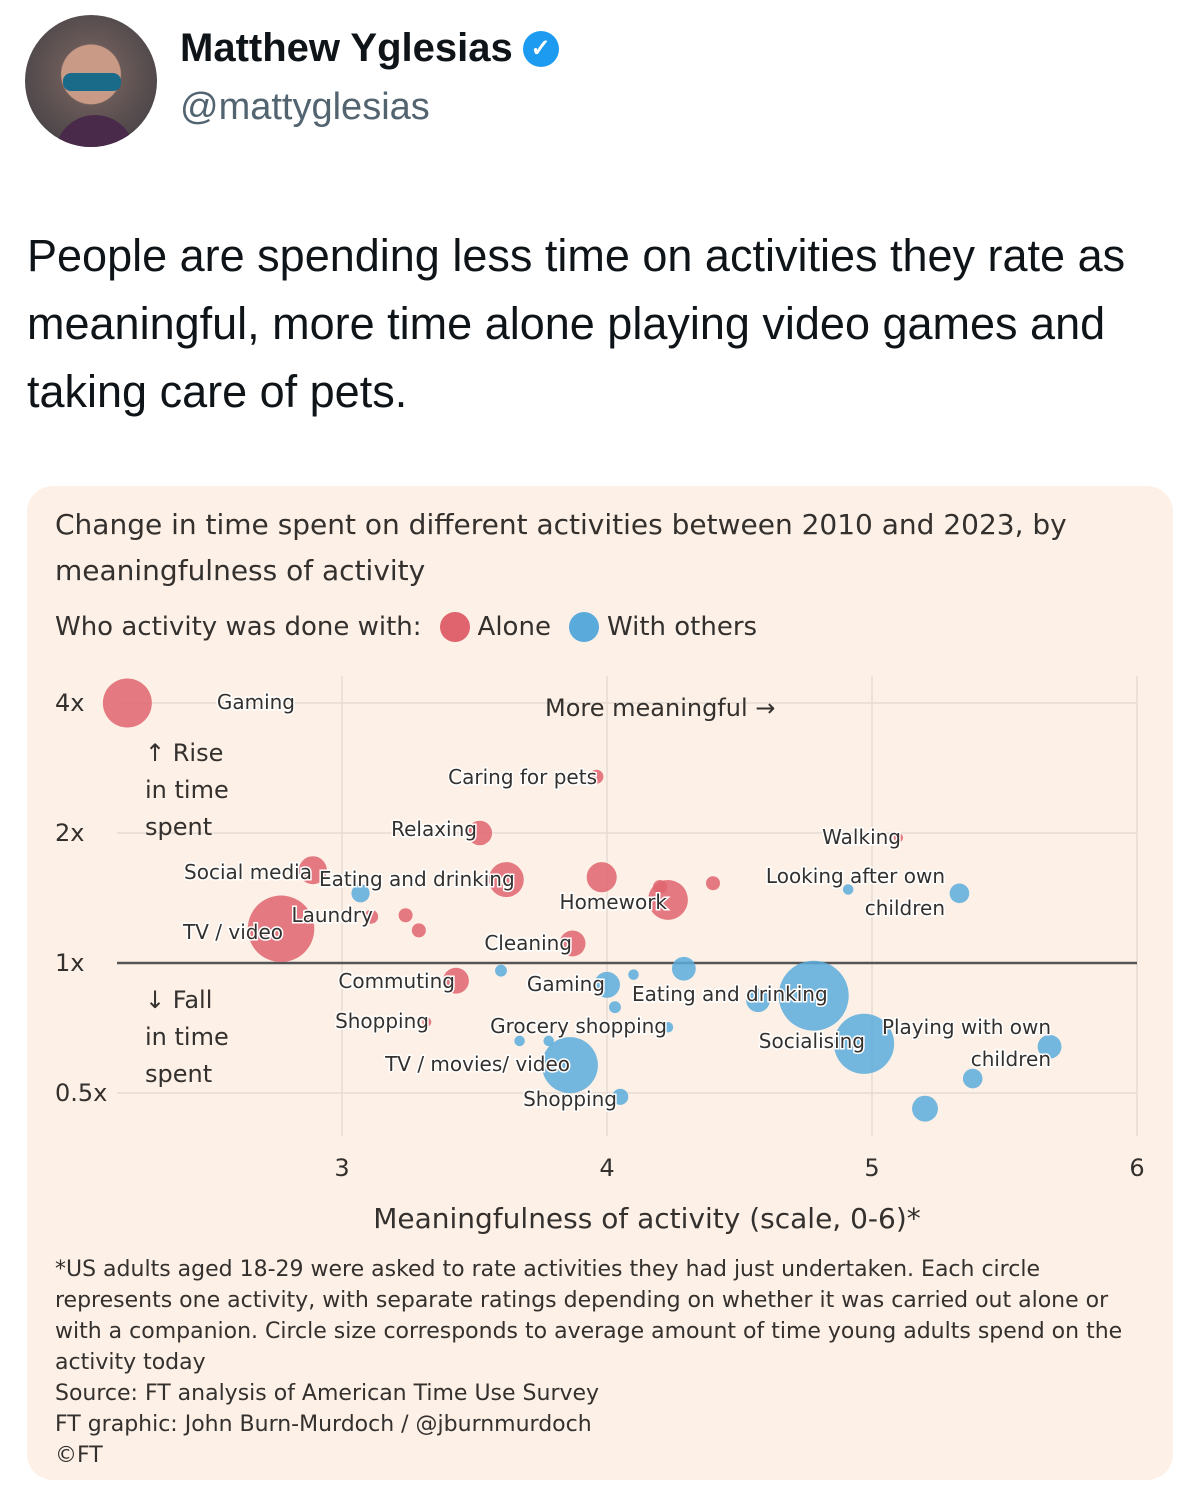 The width and height of the screenshot is (1200, 1500). What do you see at coordinates (187, 1037) in the screenshot?
I see `annotation-fall: in time` at bounding box center [187, 1037].